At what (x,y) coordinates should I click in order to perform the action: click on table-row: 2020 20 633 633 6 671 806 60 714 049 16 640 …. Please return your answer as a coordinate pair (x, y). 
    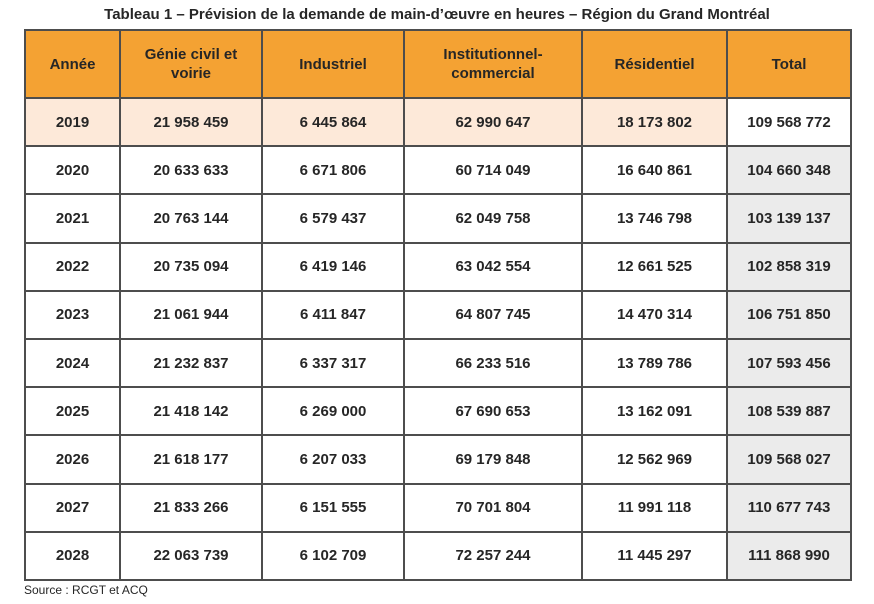
    Looking at the image, I should click on (438, 170).